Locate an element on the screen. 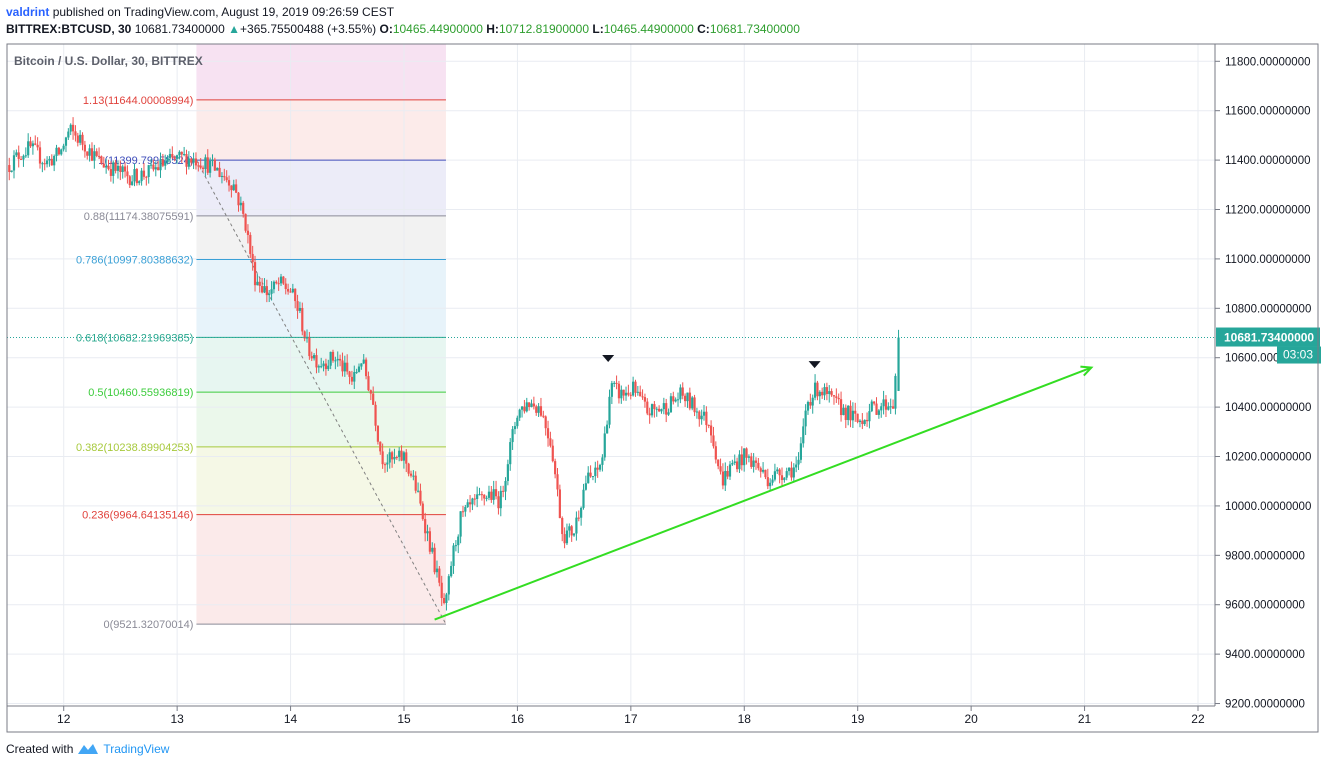 The width and height of the screenshot is (1326, 768). author-name: valdrint is located at coordinates (28, 12).